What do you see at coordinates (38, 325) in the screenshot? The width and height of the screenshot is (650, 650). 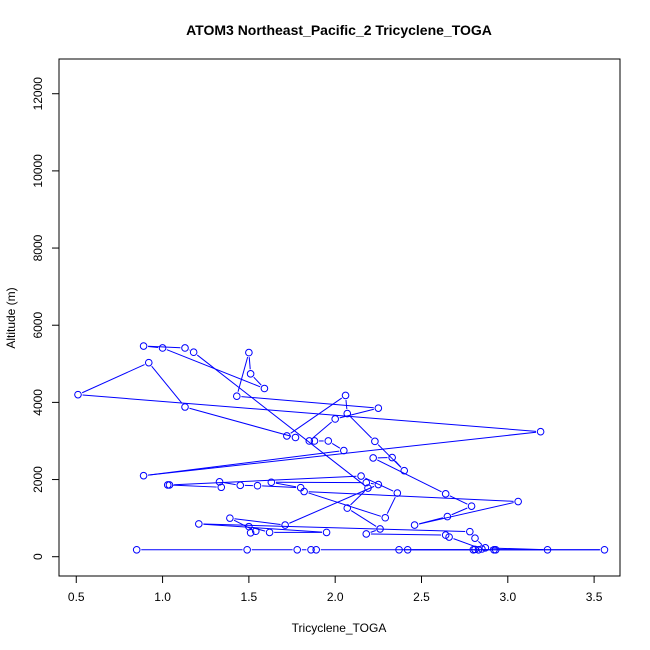 I see `y-tick-label: 6000` at bounding box center [38, 325].